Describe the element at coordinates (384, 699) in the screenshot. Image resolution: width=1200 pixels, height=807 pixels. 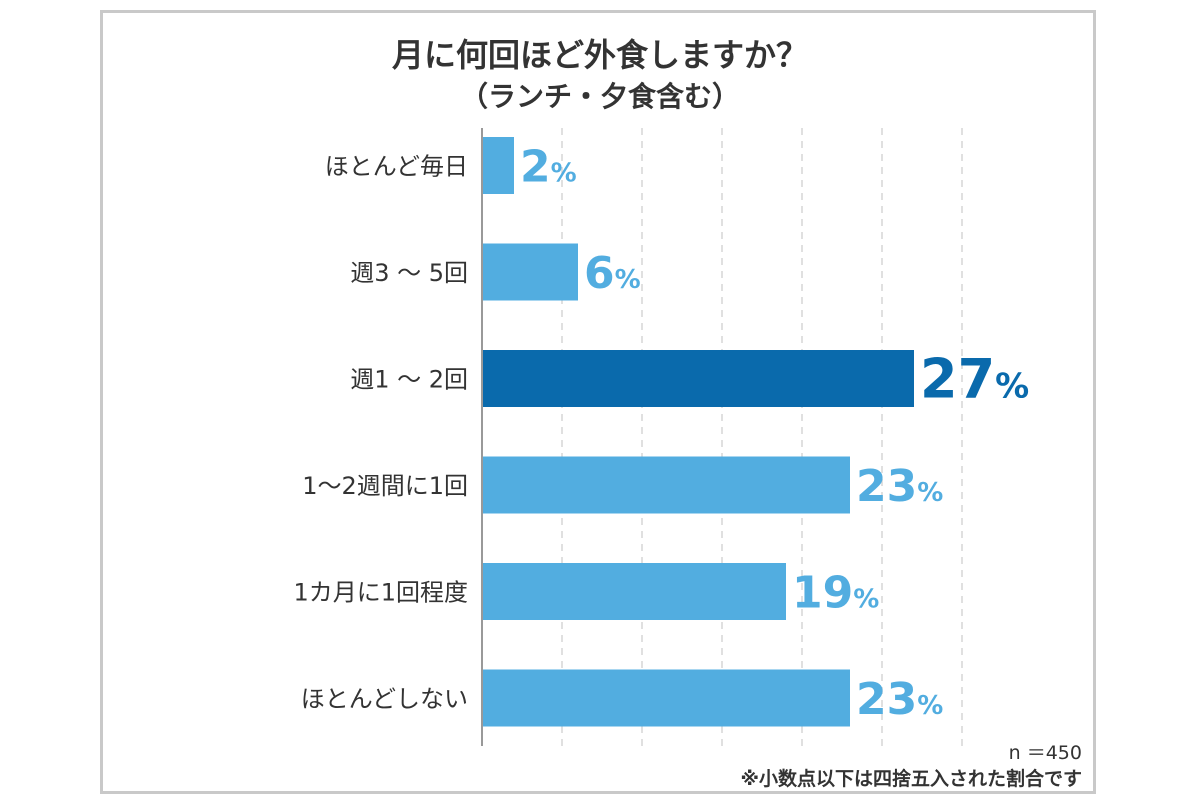
I see `category-label: ほとんどしない` at that location.